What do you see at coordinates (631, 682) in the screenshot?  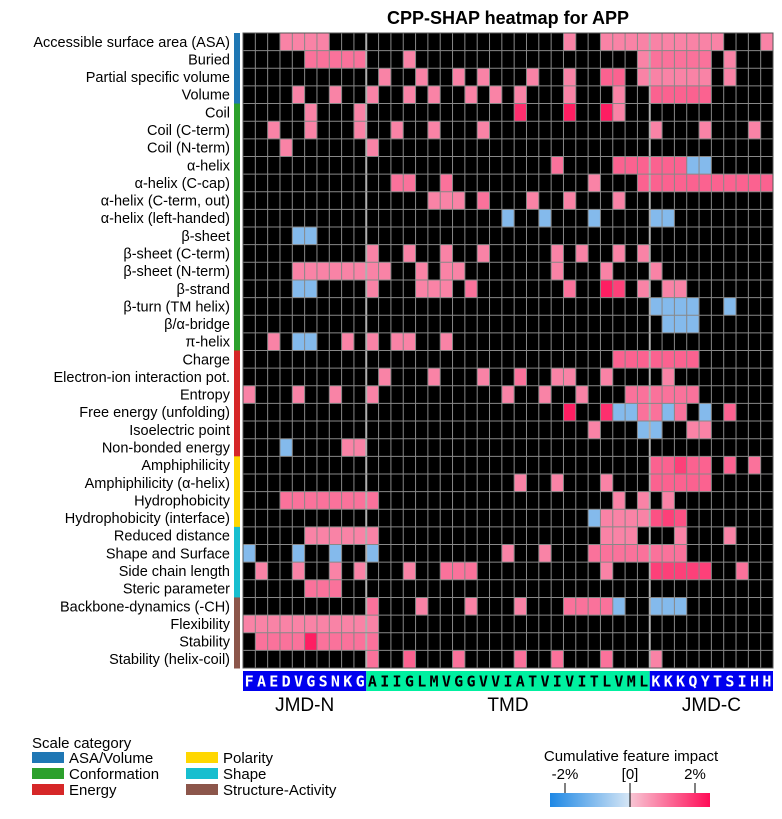 I see `sequence-residue: M` at bounding box center [631, 682].